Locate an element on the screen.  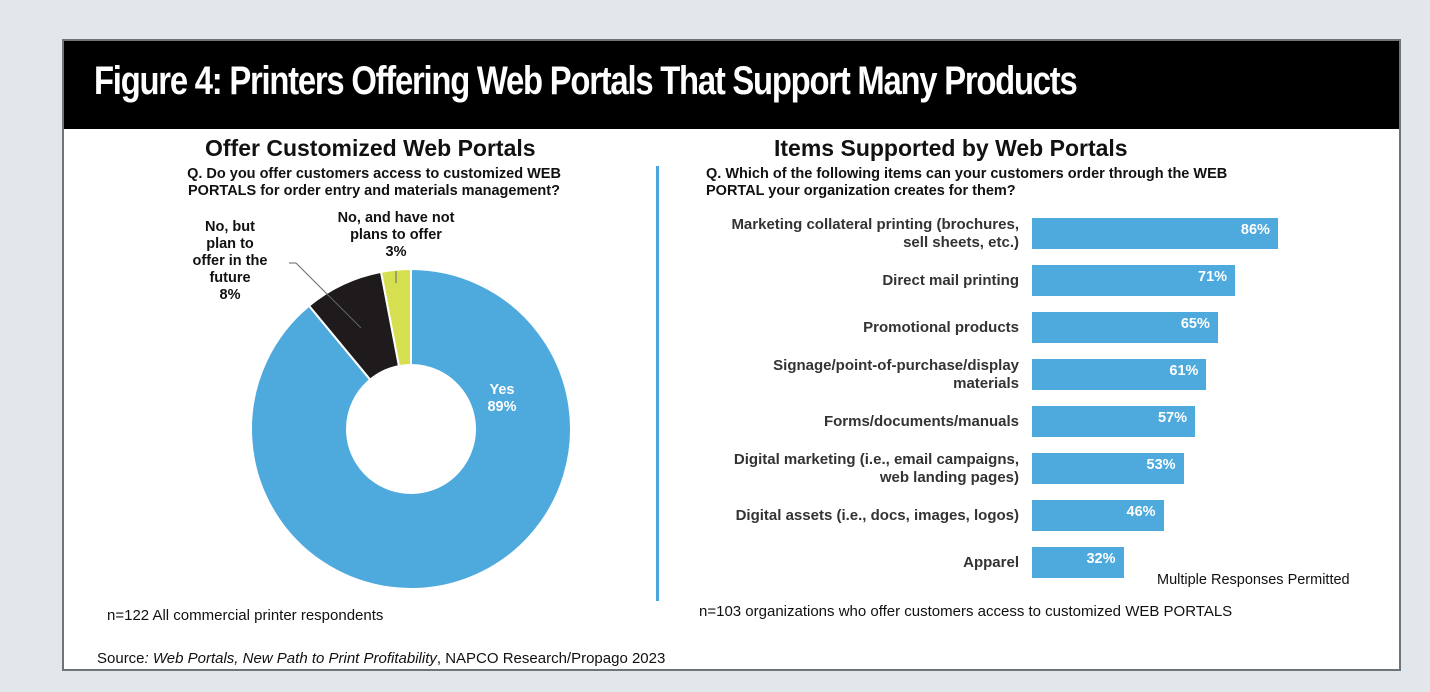
bar-category-label-line: Forms/documents/manuals is located at coordinates (921, 421).